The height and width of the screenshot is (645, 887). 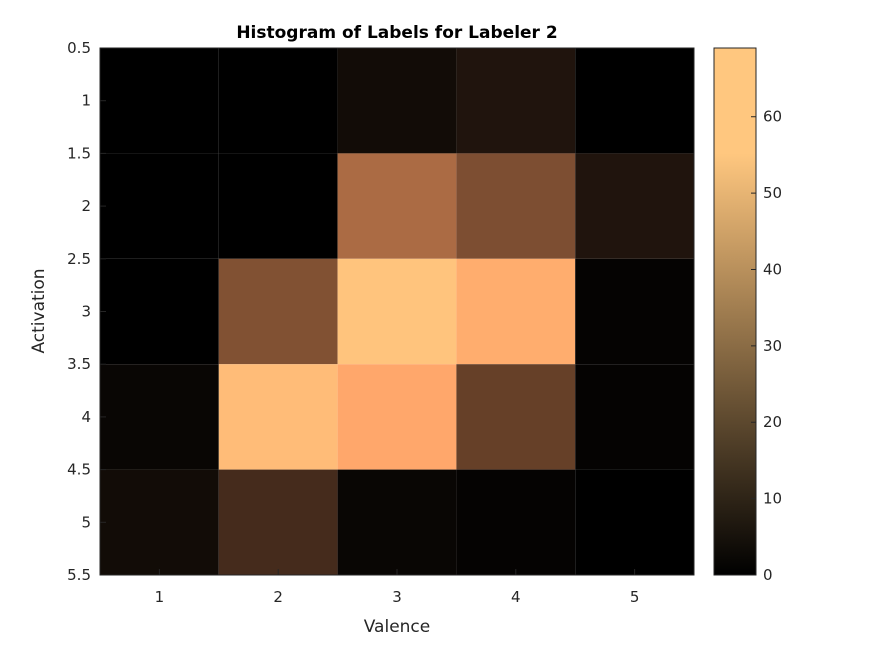 I want to click on x-tick-label: 1, so click(x=160, y=597).